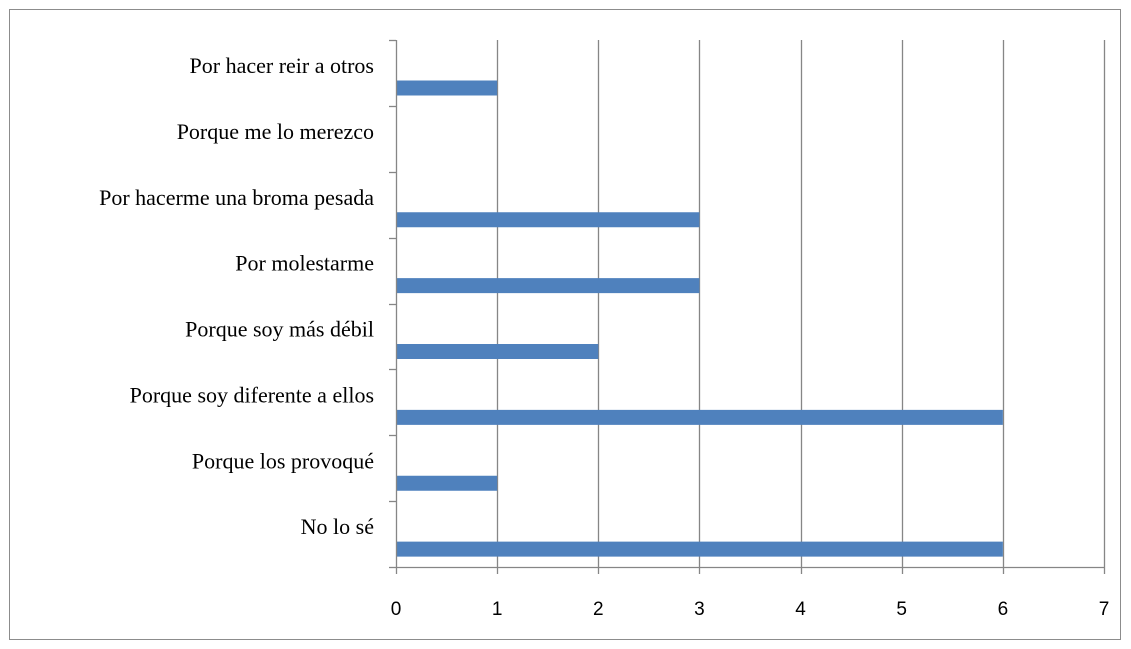 The image size is (1131, 649). What do you see at coordinates (699, 609) in the screenshot?
I see `x-tick-label: 3` at bounding box center [699, 609].